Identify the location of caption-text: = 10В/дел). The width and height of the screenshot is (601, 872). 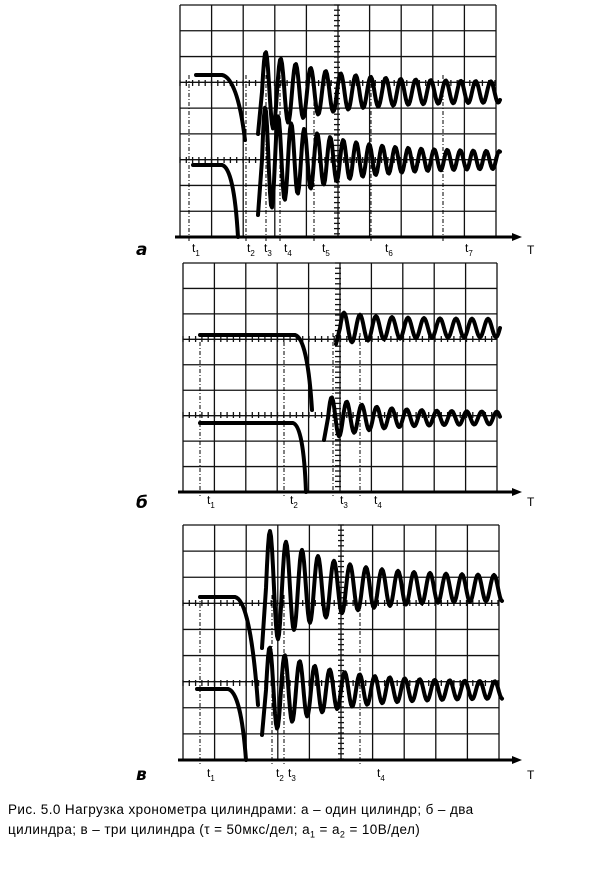
(383, 829).